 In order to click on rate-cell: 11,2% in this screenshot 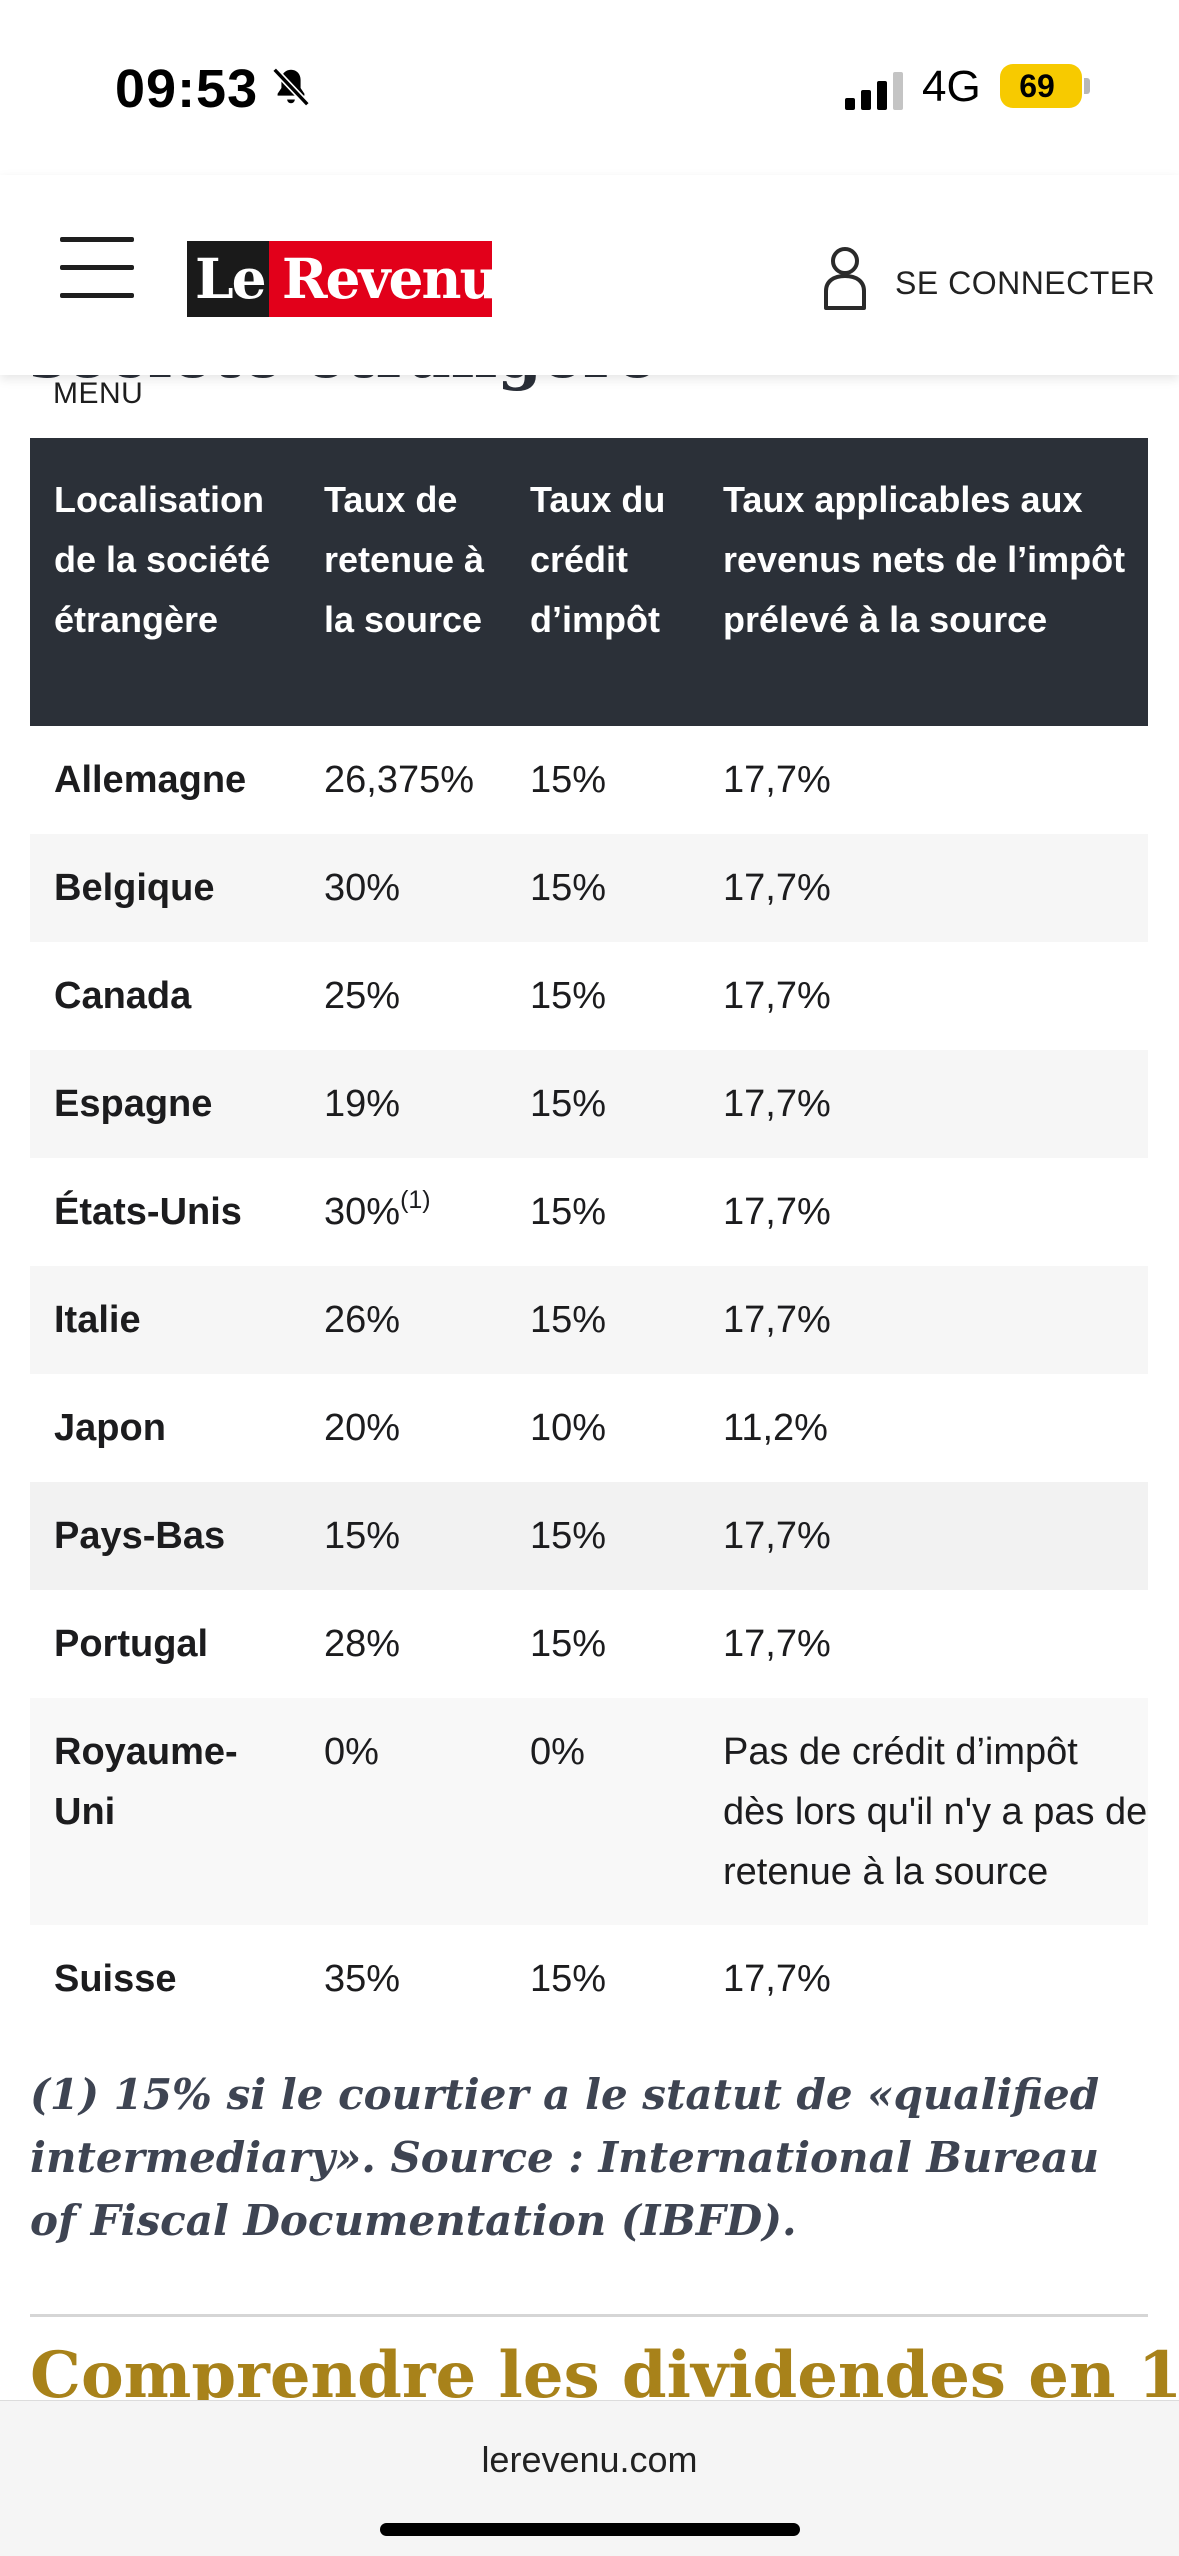, I will do `click(775, 1428)`.